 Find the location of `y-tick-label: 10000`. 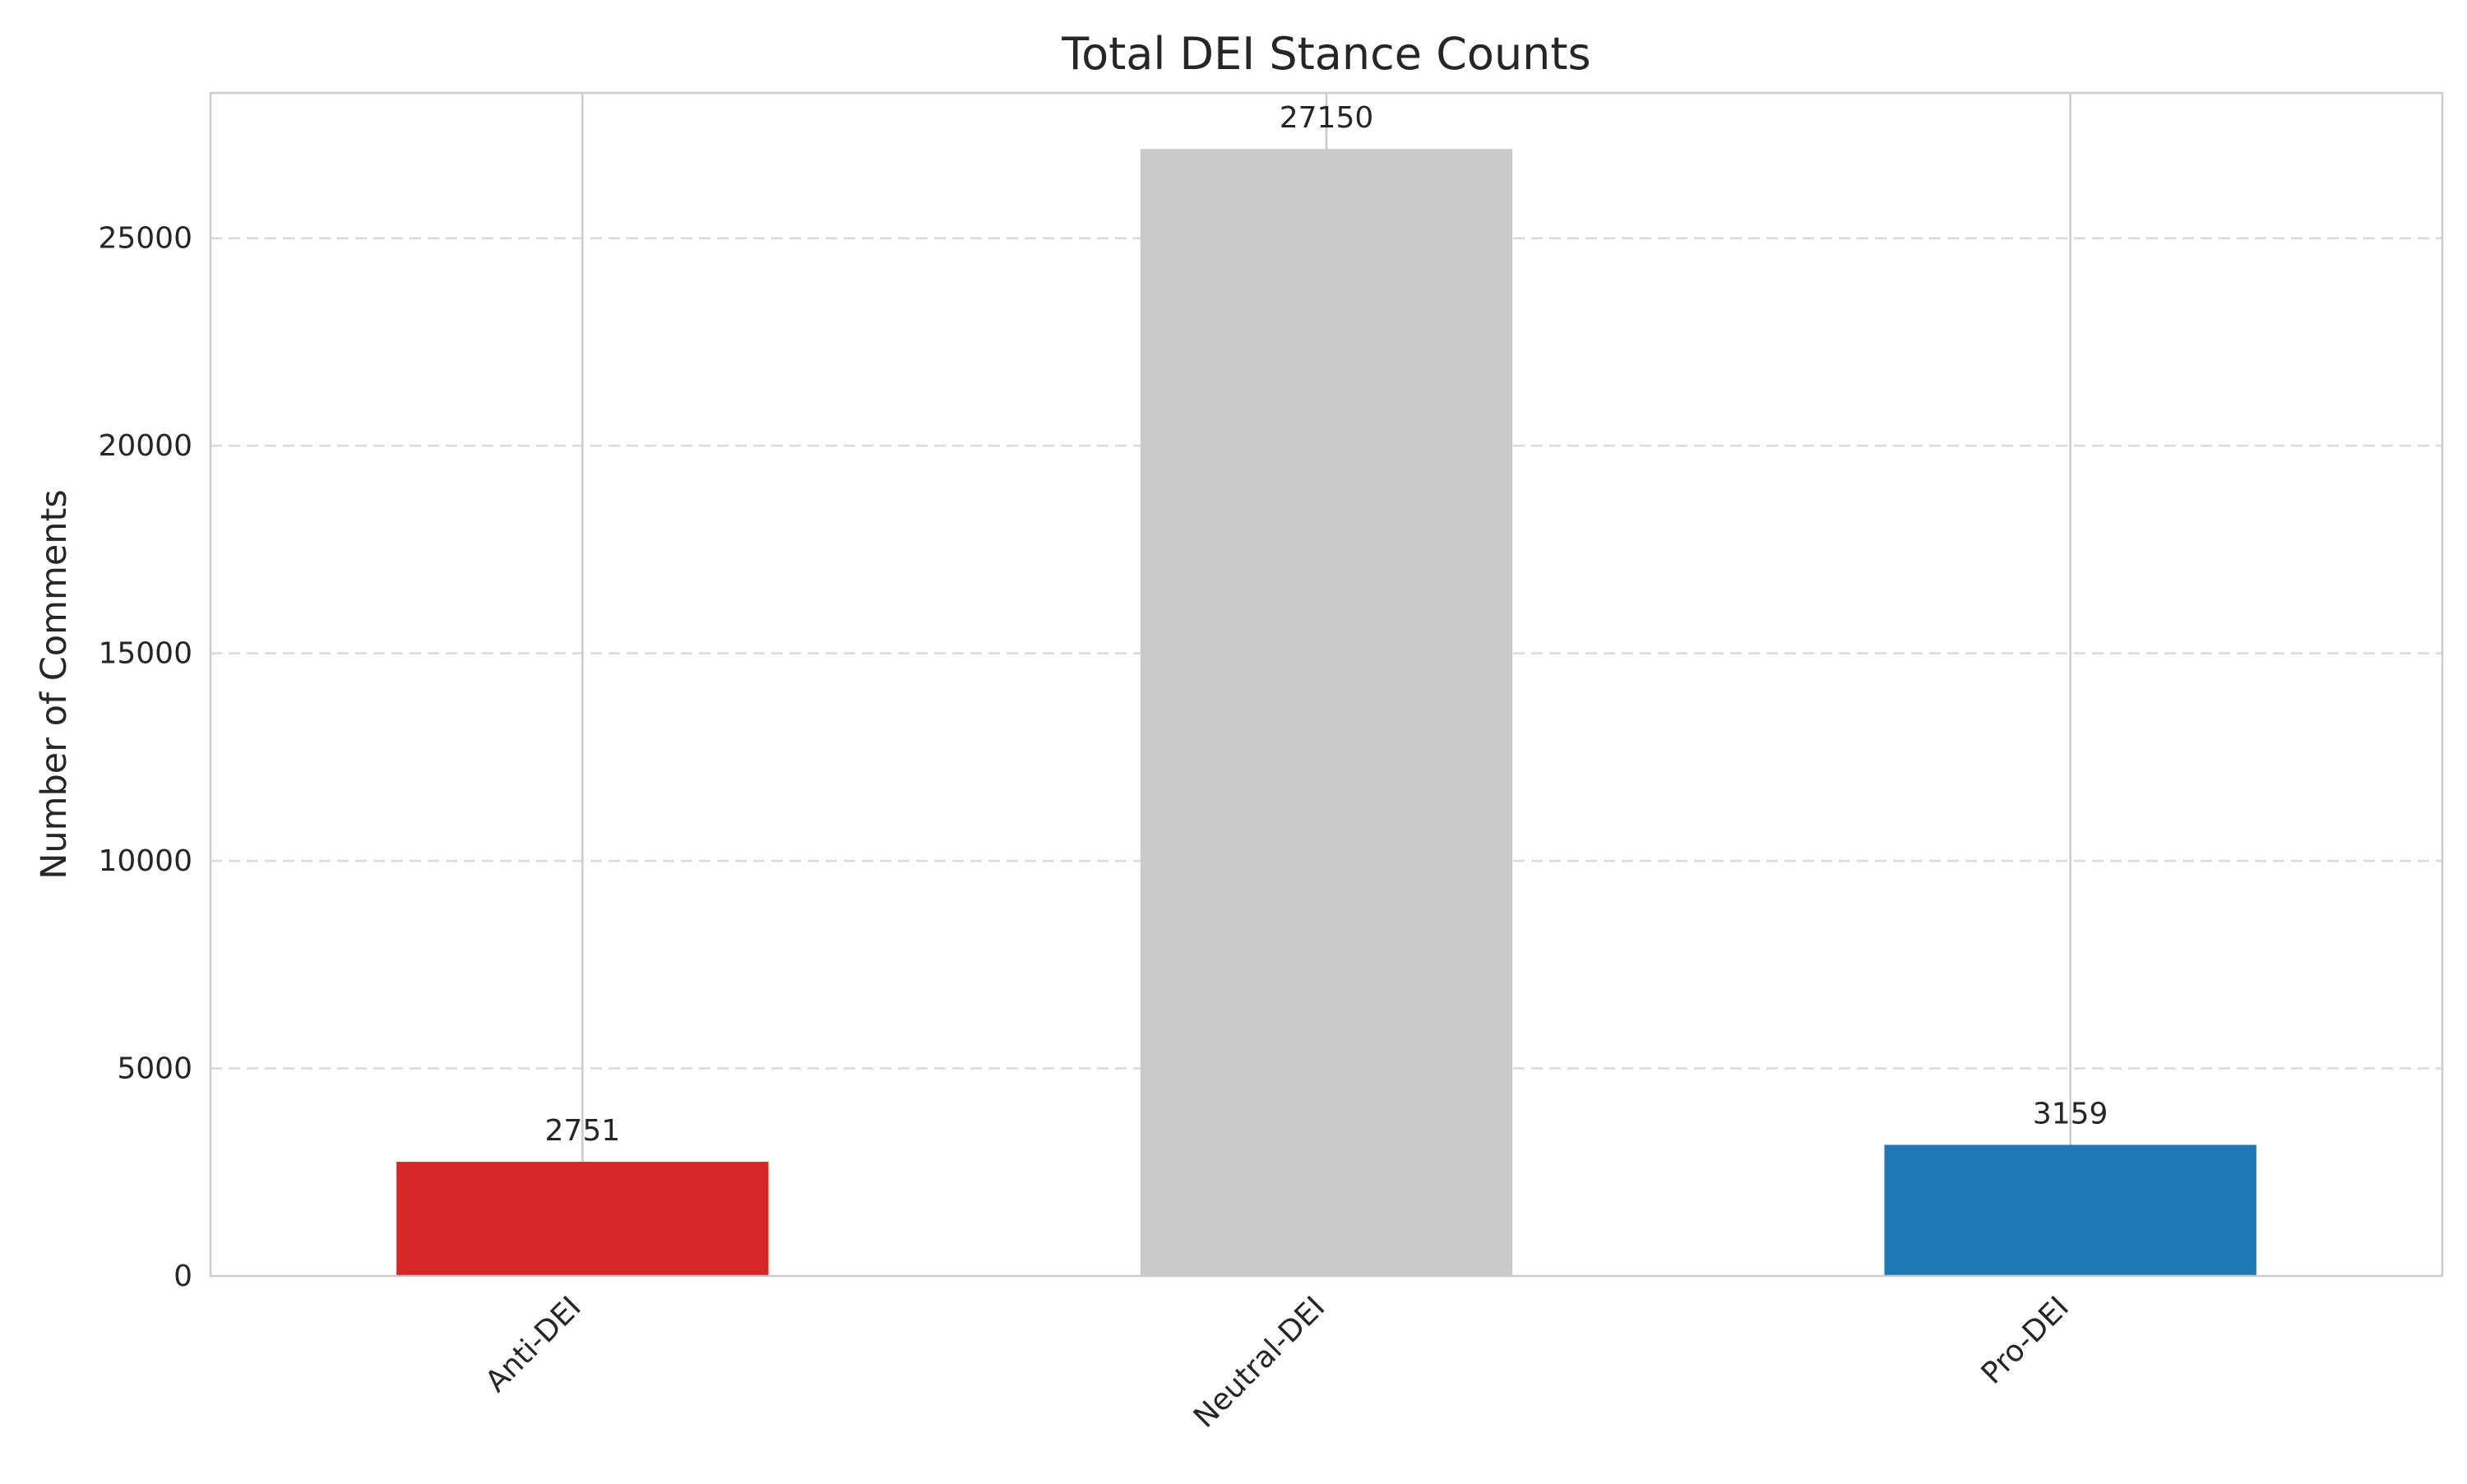

y-tick-label: 10000 is located at coordinates (145, 861).